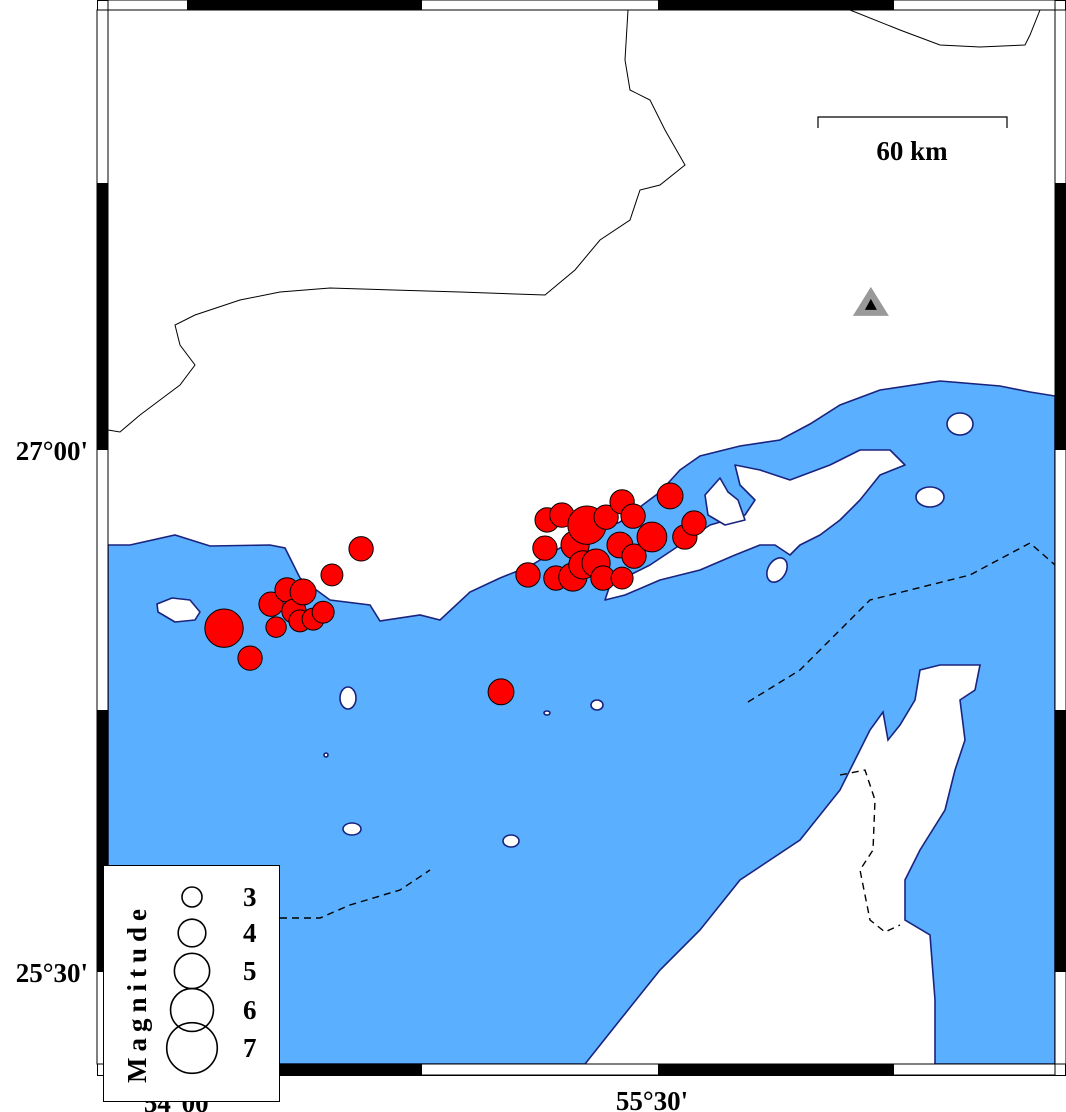 The width and height of the screenshot is (1066, 1112). Describe the element at coordinates (912, 151) in the screenshot. I see `scale-bar-label: 60 km` at that location.